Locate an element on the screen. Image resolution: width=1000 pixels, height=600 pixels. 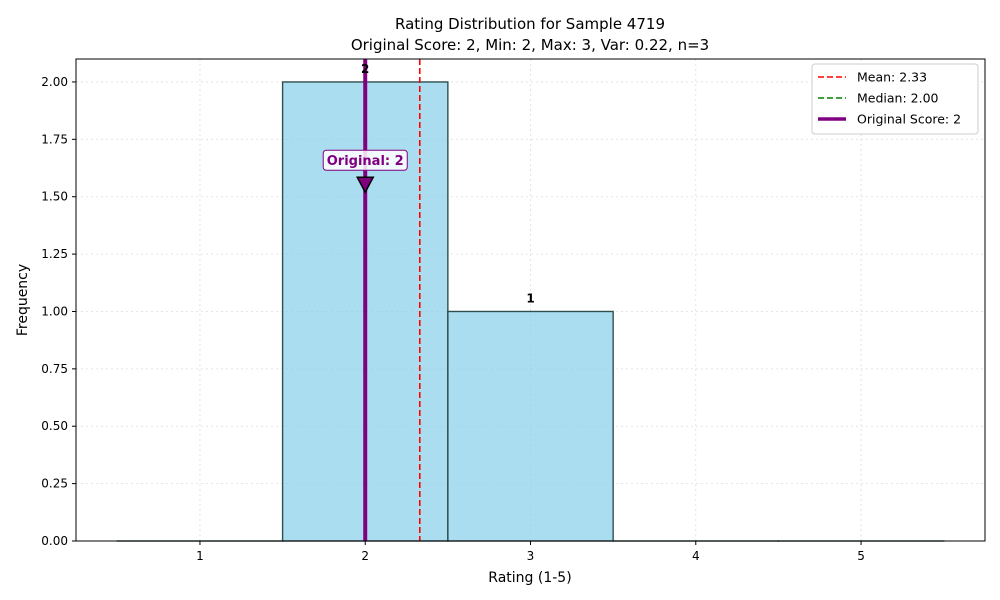
legend-label-2: Original Score: 2 is located at coordinates (909, 119).